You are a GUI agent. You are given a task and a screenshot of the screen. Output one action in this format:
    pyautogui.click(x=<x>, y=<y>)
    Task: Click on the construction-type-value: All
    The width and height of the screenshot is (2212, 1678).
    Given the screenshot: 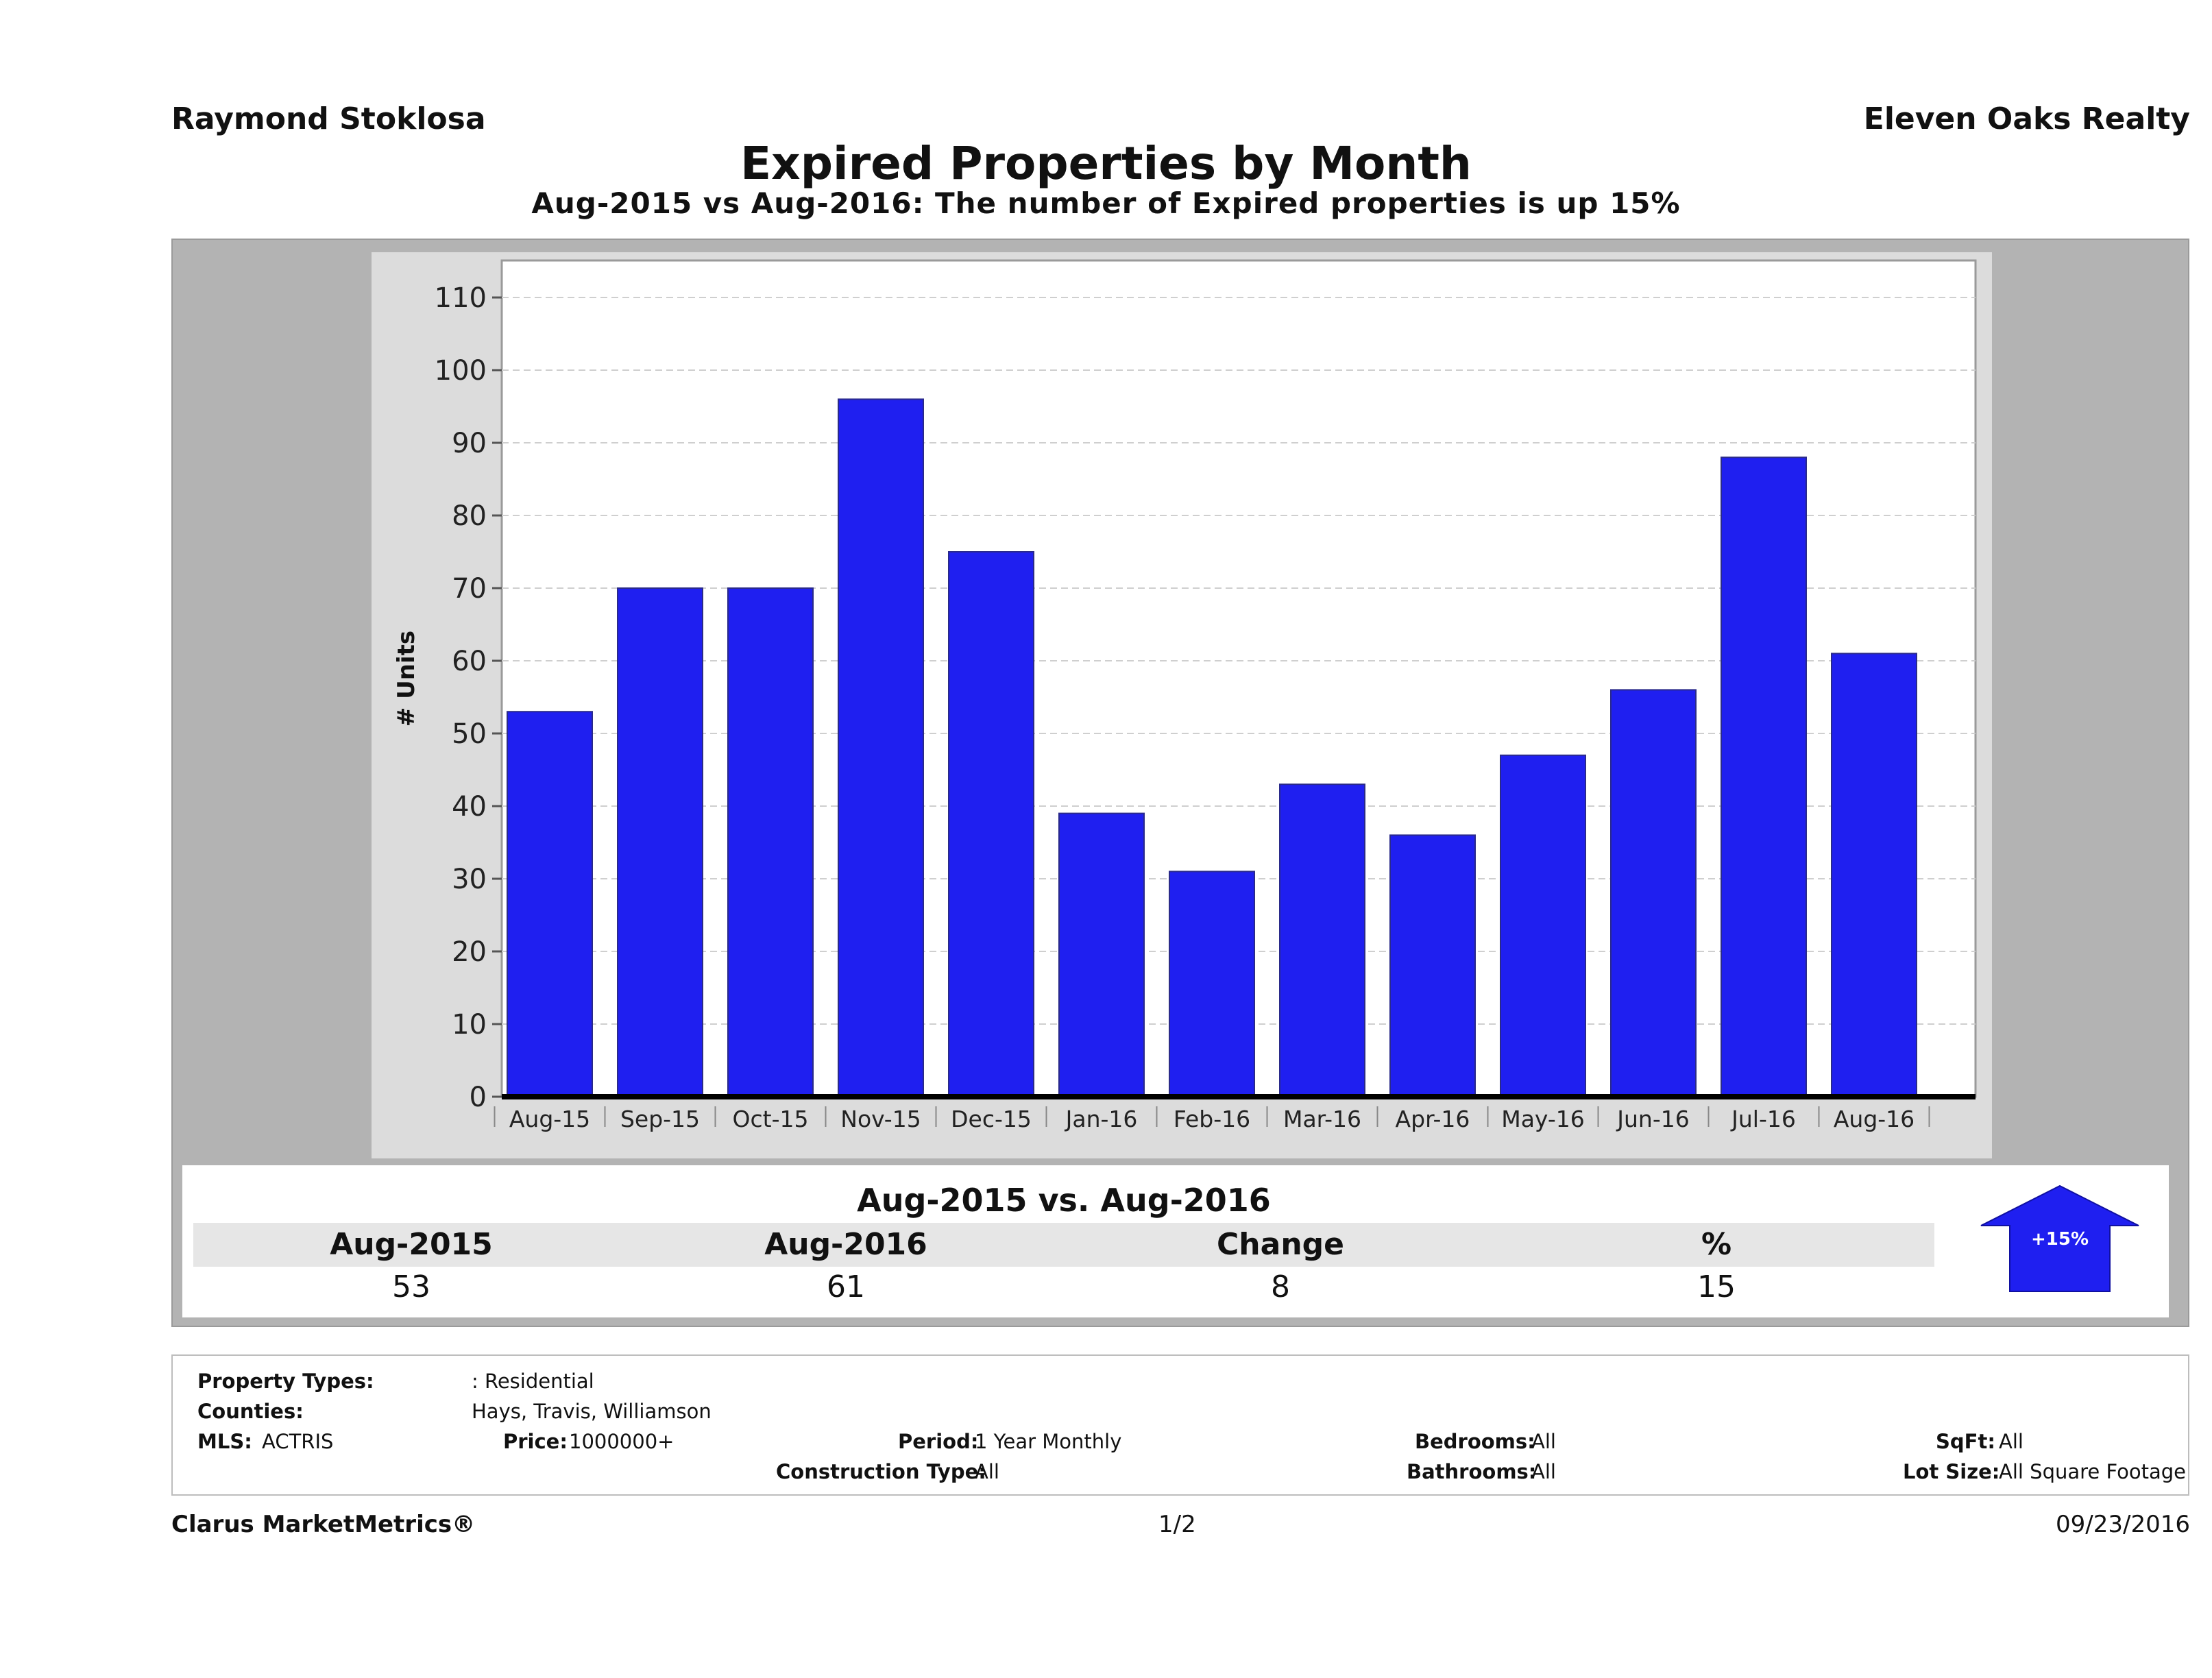 What is the action you would take?
    pyautogui.click(x=987, y=1471)
    